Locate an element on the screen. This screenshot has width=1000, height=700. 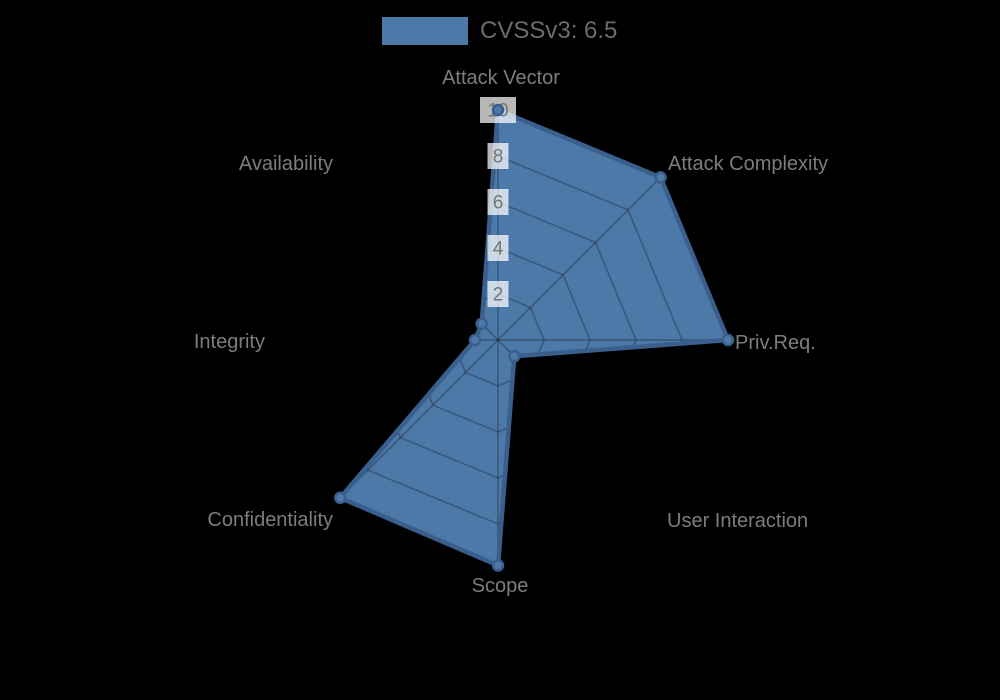
axis-label-scope: Scope is located at coordinates (500, 586).